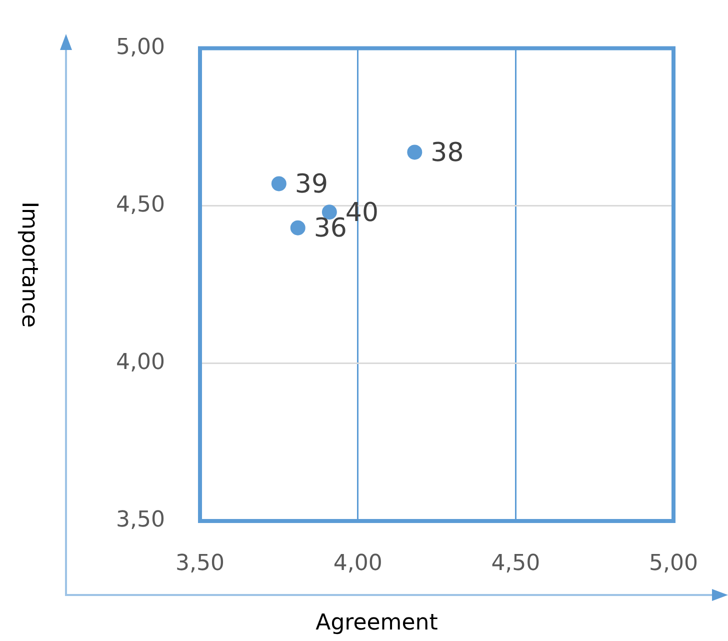 The height and width of the screenshot is (641, 728). I want to click on annotation: 38, so click(447, 153).